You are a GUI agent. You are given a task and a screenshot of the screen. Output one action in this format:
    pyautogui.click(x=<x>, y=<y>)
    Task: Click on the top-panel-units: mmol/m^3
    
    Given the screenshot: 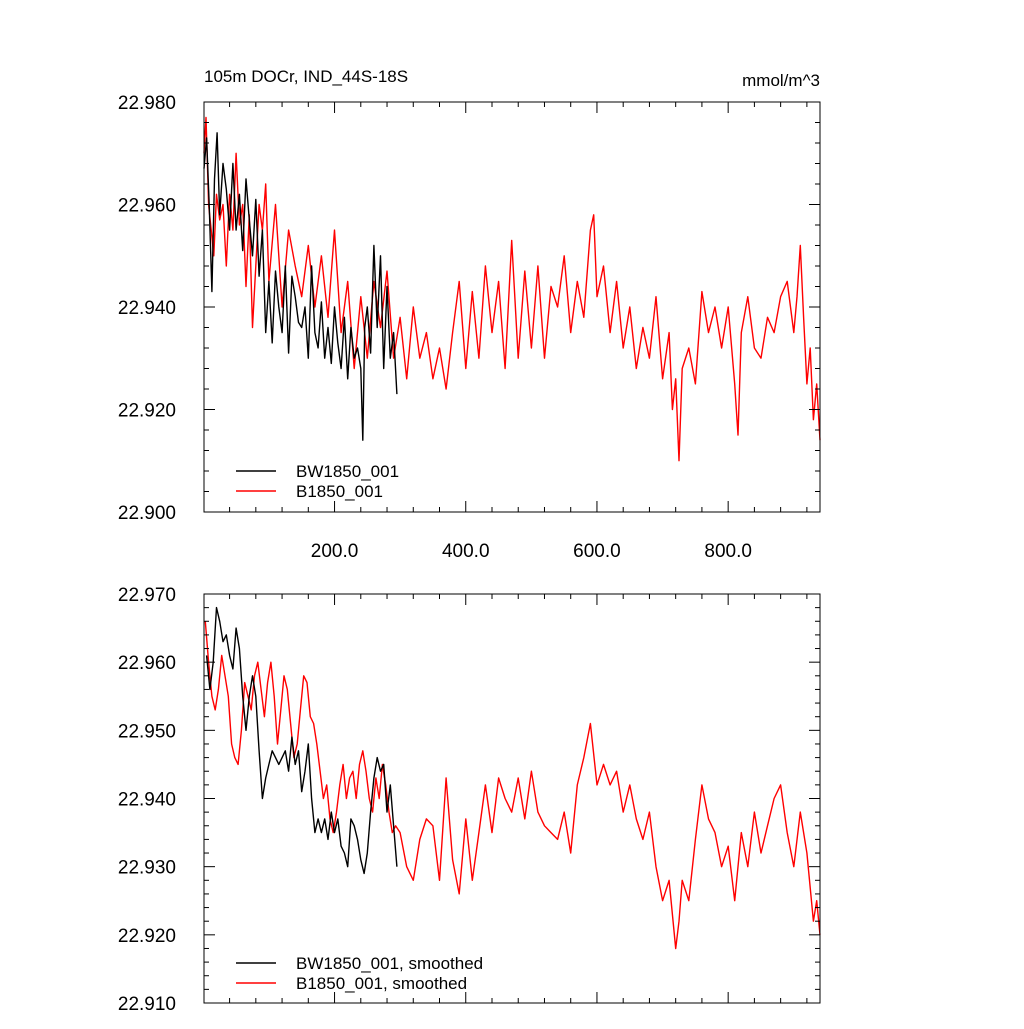 What is the action you would take?
    pyautogui.click(x=781, y=80)
    